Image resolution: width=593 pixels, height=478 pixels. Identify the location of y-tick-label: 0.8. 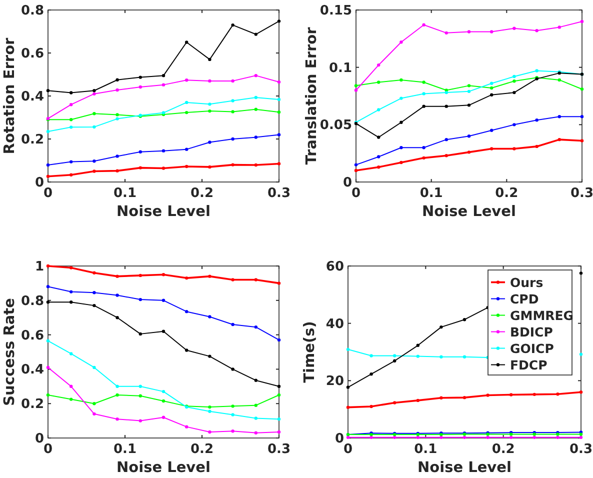
(32, 11).